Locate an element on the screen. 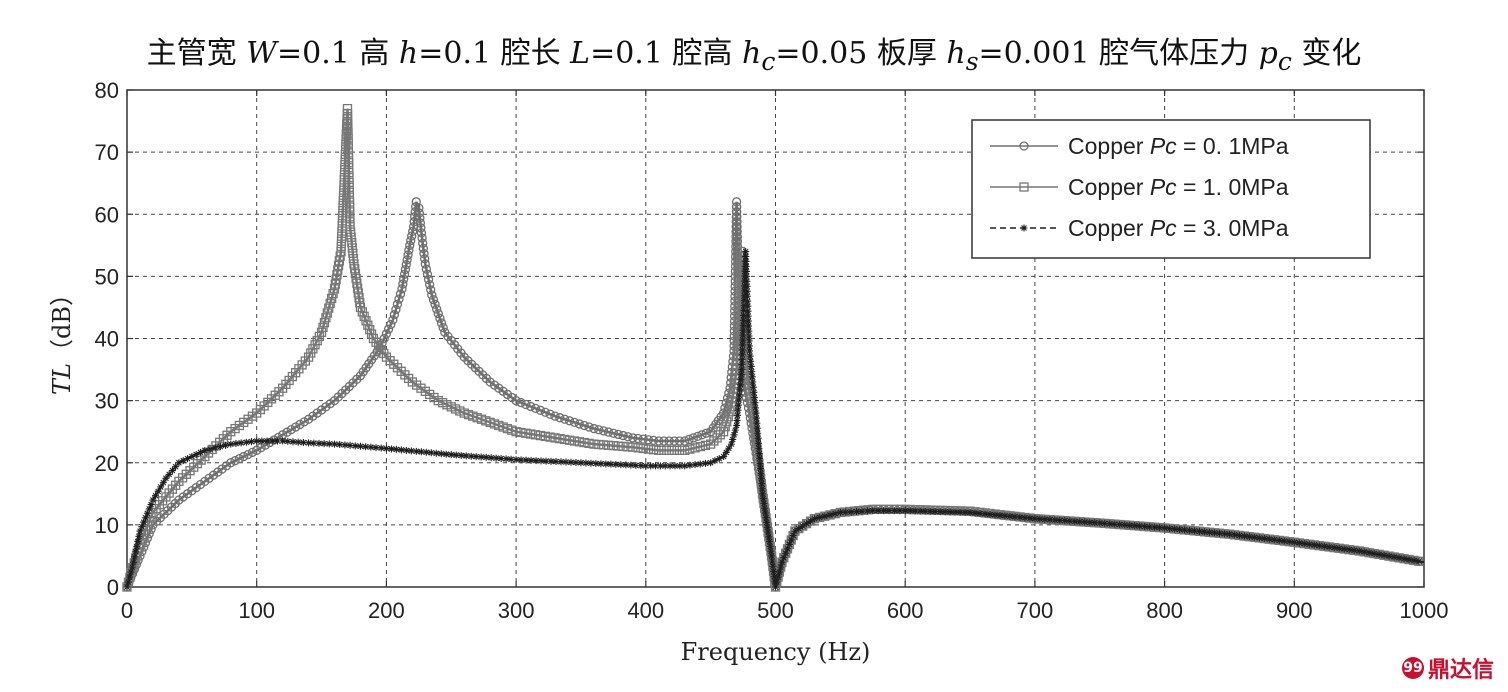 The width and height of the screenshot is (1508, 692). title-var-pc: p is located at coordinates (1268, 53).